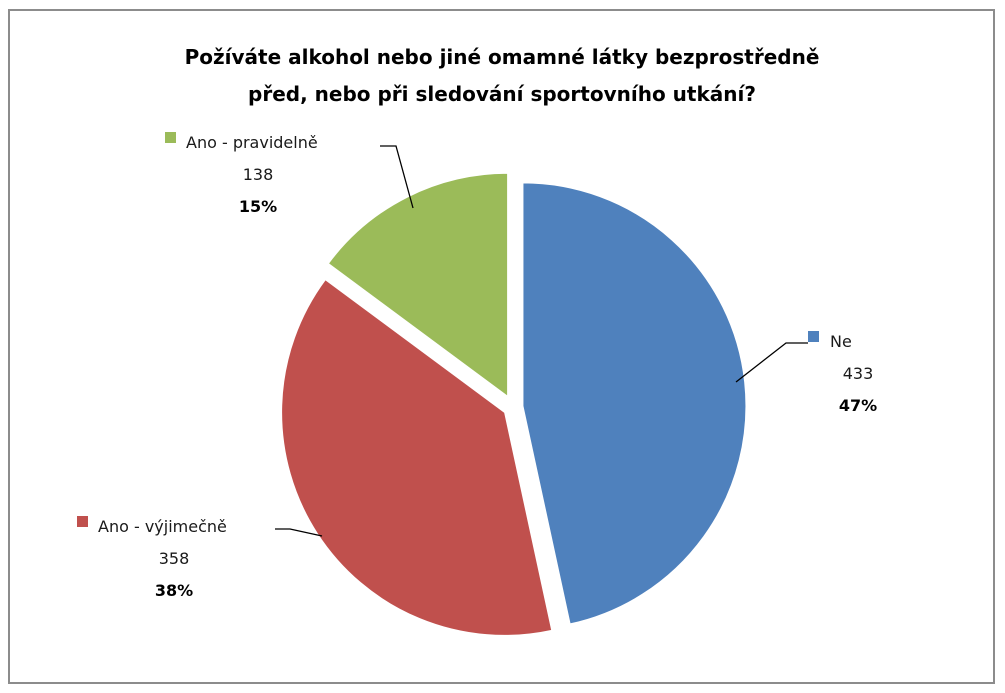 This screenshot has width=1005, height=693. Describe the element at coordinates (252, 142) in the screenshot. I see `slice-label-2: Ano - pravidelně` at that location.